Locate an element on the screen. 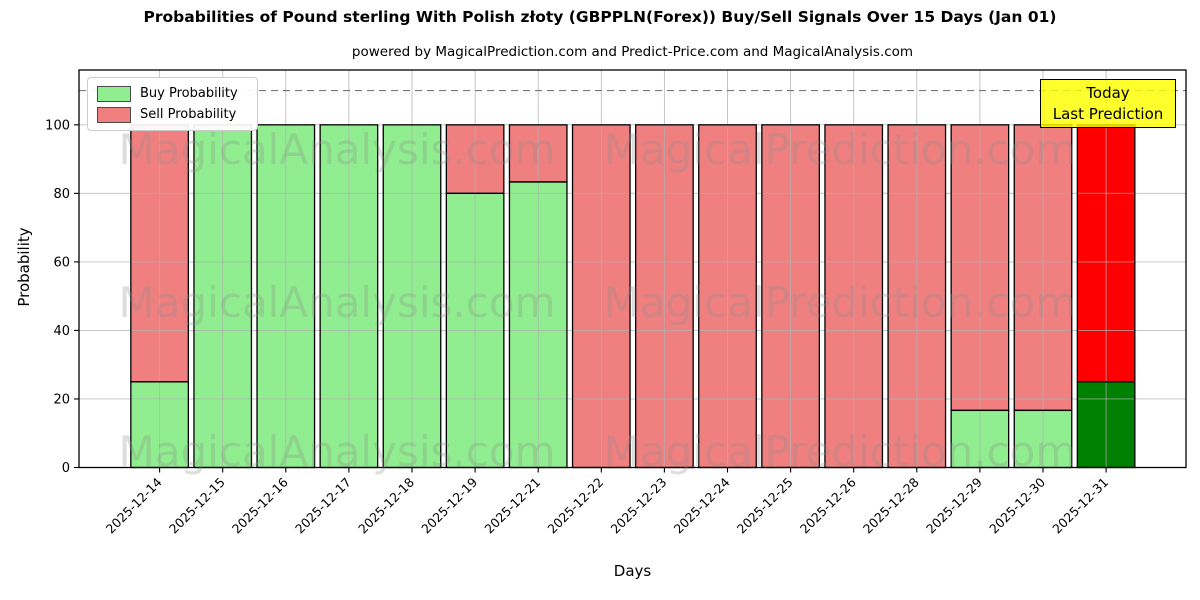 This screenshot has width=1200, height=600. legend-label-sell: Sell Probability is located at coordinates (188, 114).